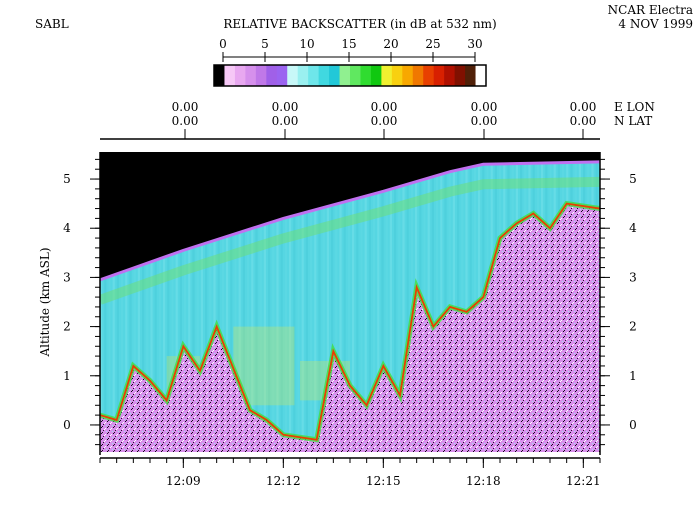  What do you see at coordinates (52, 24) in the screenshot?
I see `instrument-label: SABL` at bounding box center [52, 24].